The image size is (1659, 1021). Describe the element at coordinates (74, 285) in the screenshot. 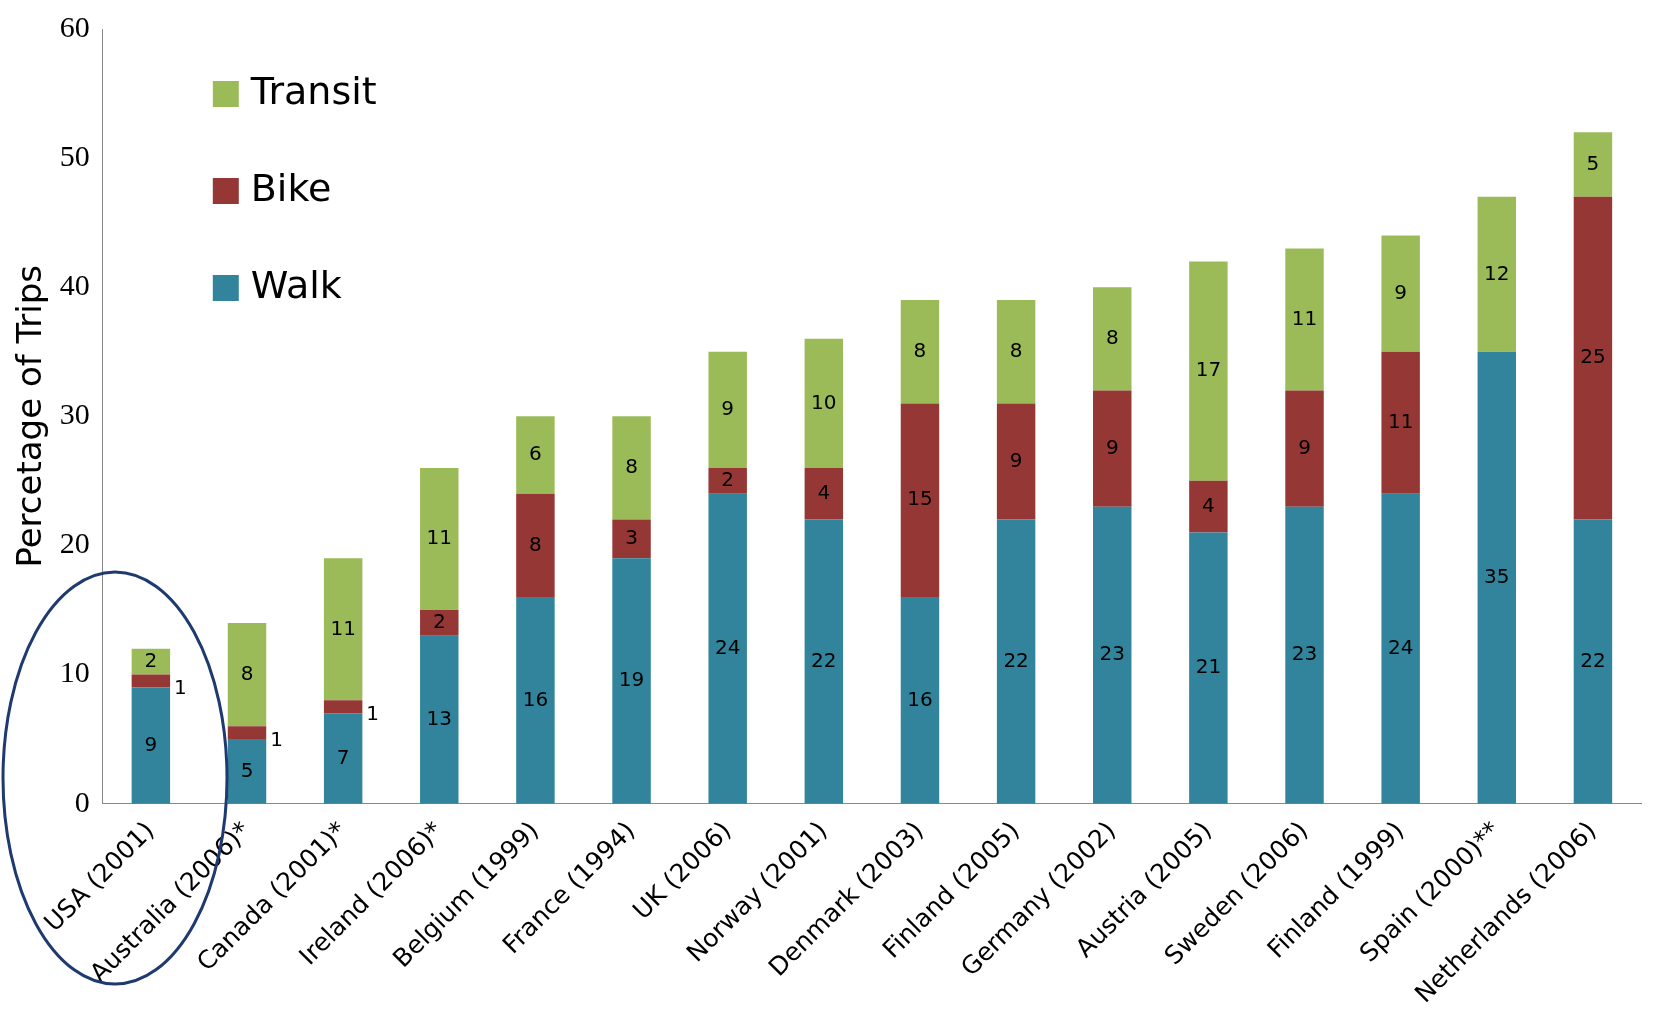

I see `y-tick-label: 40` at that location.